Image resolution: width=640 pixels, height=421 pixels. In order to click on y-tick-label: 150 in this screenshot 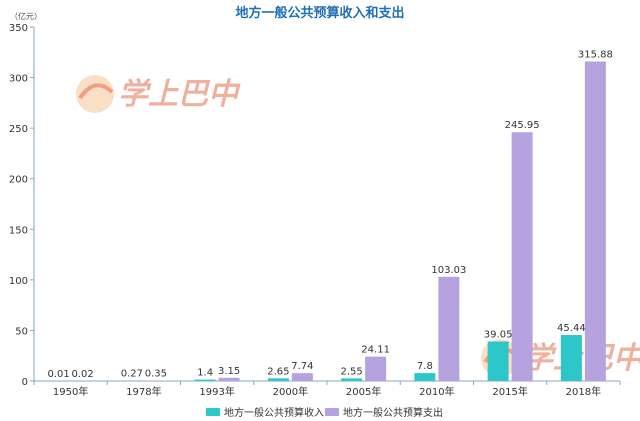, I will do `click(18, 230)`.